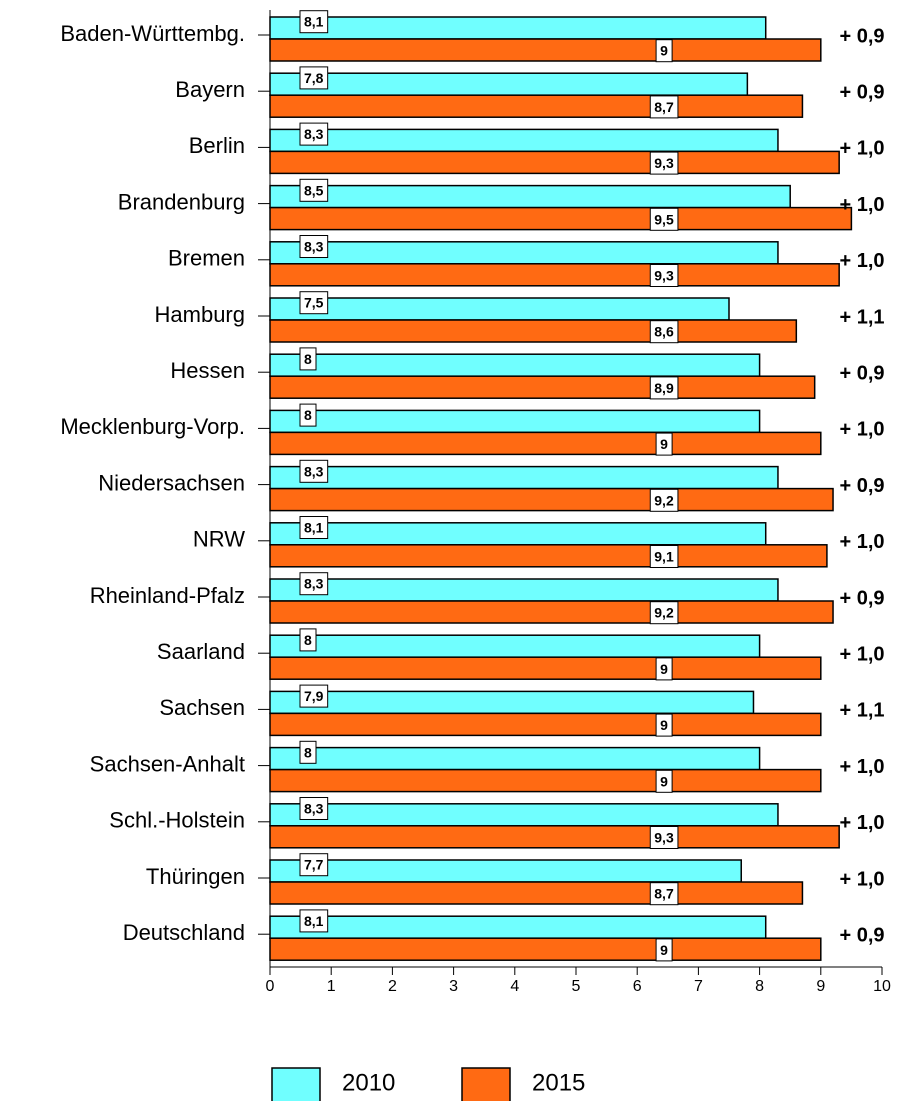 This screenshot has height=1101, width=913. I want to click on x-tick-label: 7, so click(698, 986).